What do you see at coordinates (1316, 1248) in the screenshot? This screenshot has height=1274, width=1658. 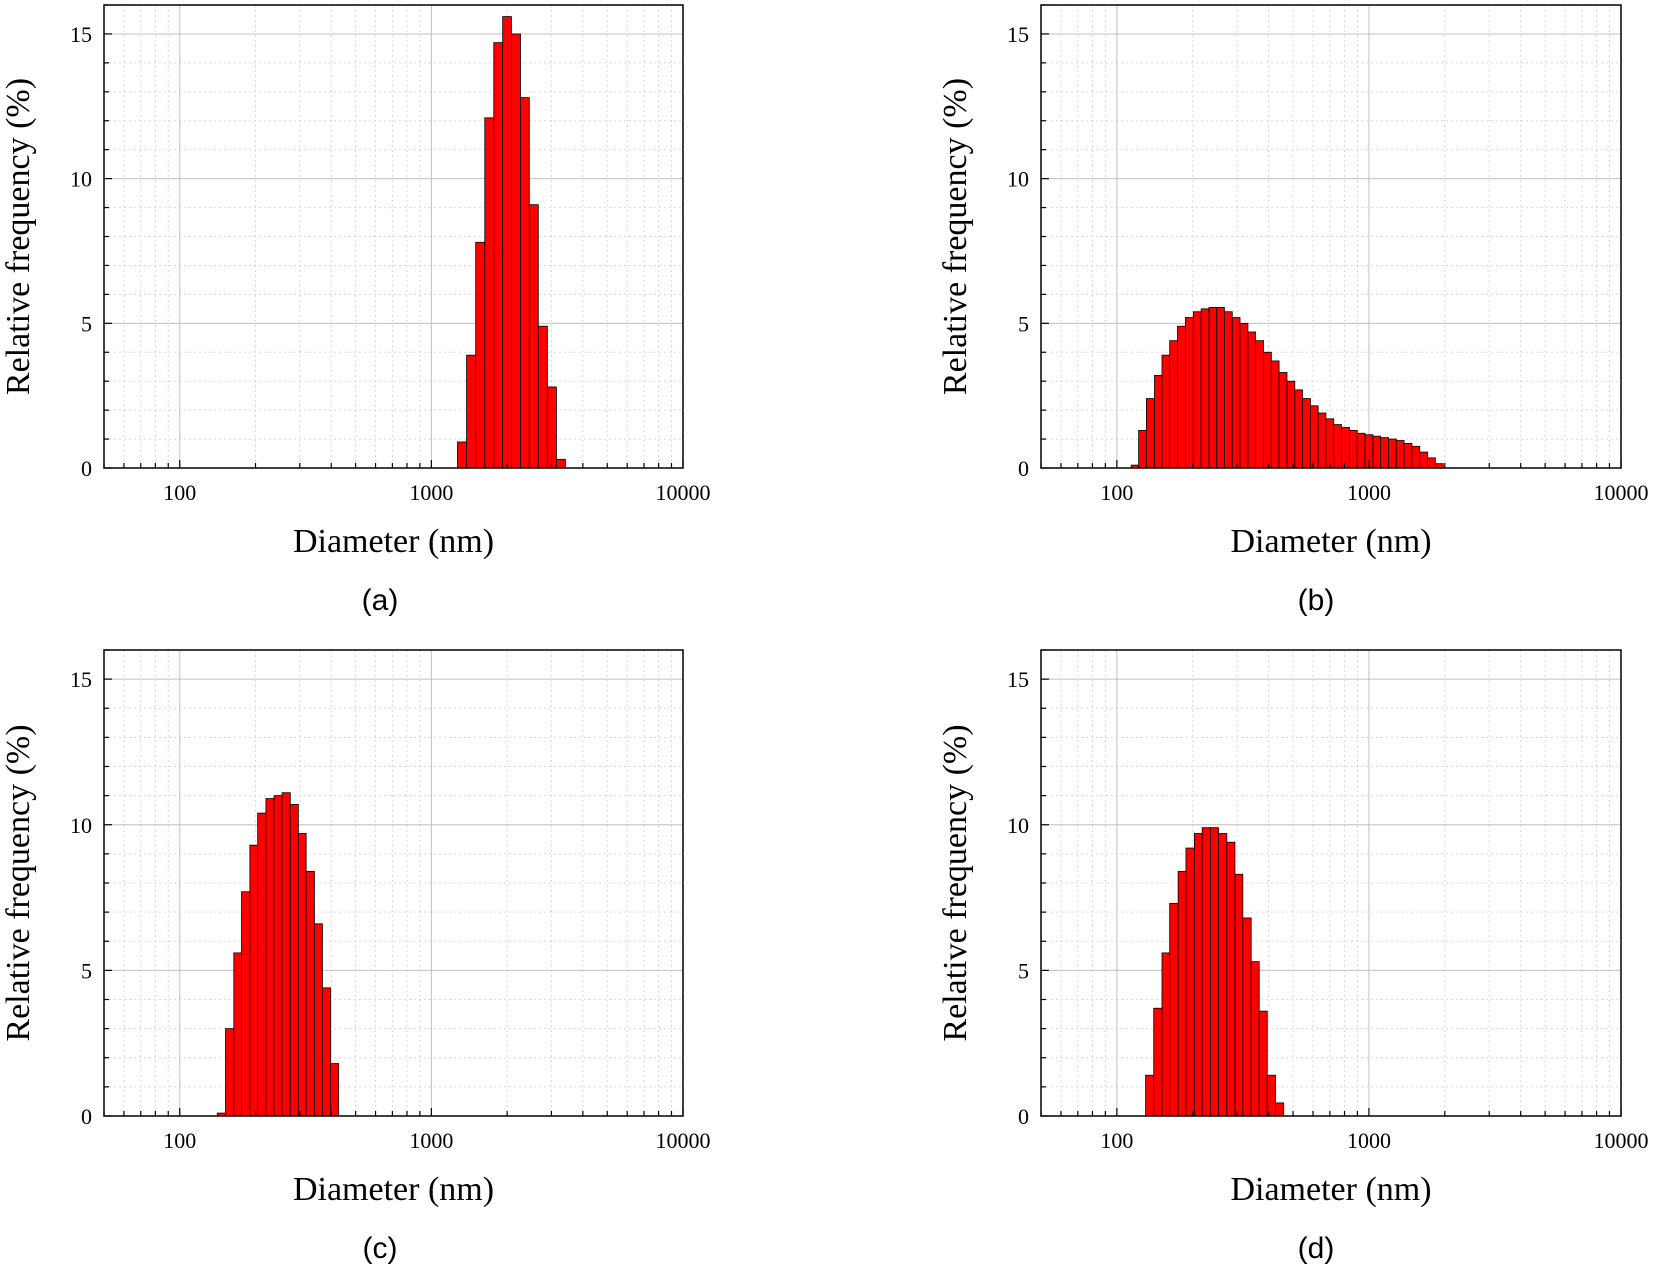 I see `panel-label: (d)` at bounding box center [1316, 1248].